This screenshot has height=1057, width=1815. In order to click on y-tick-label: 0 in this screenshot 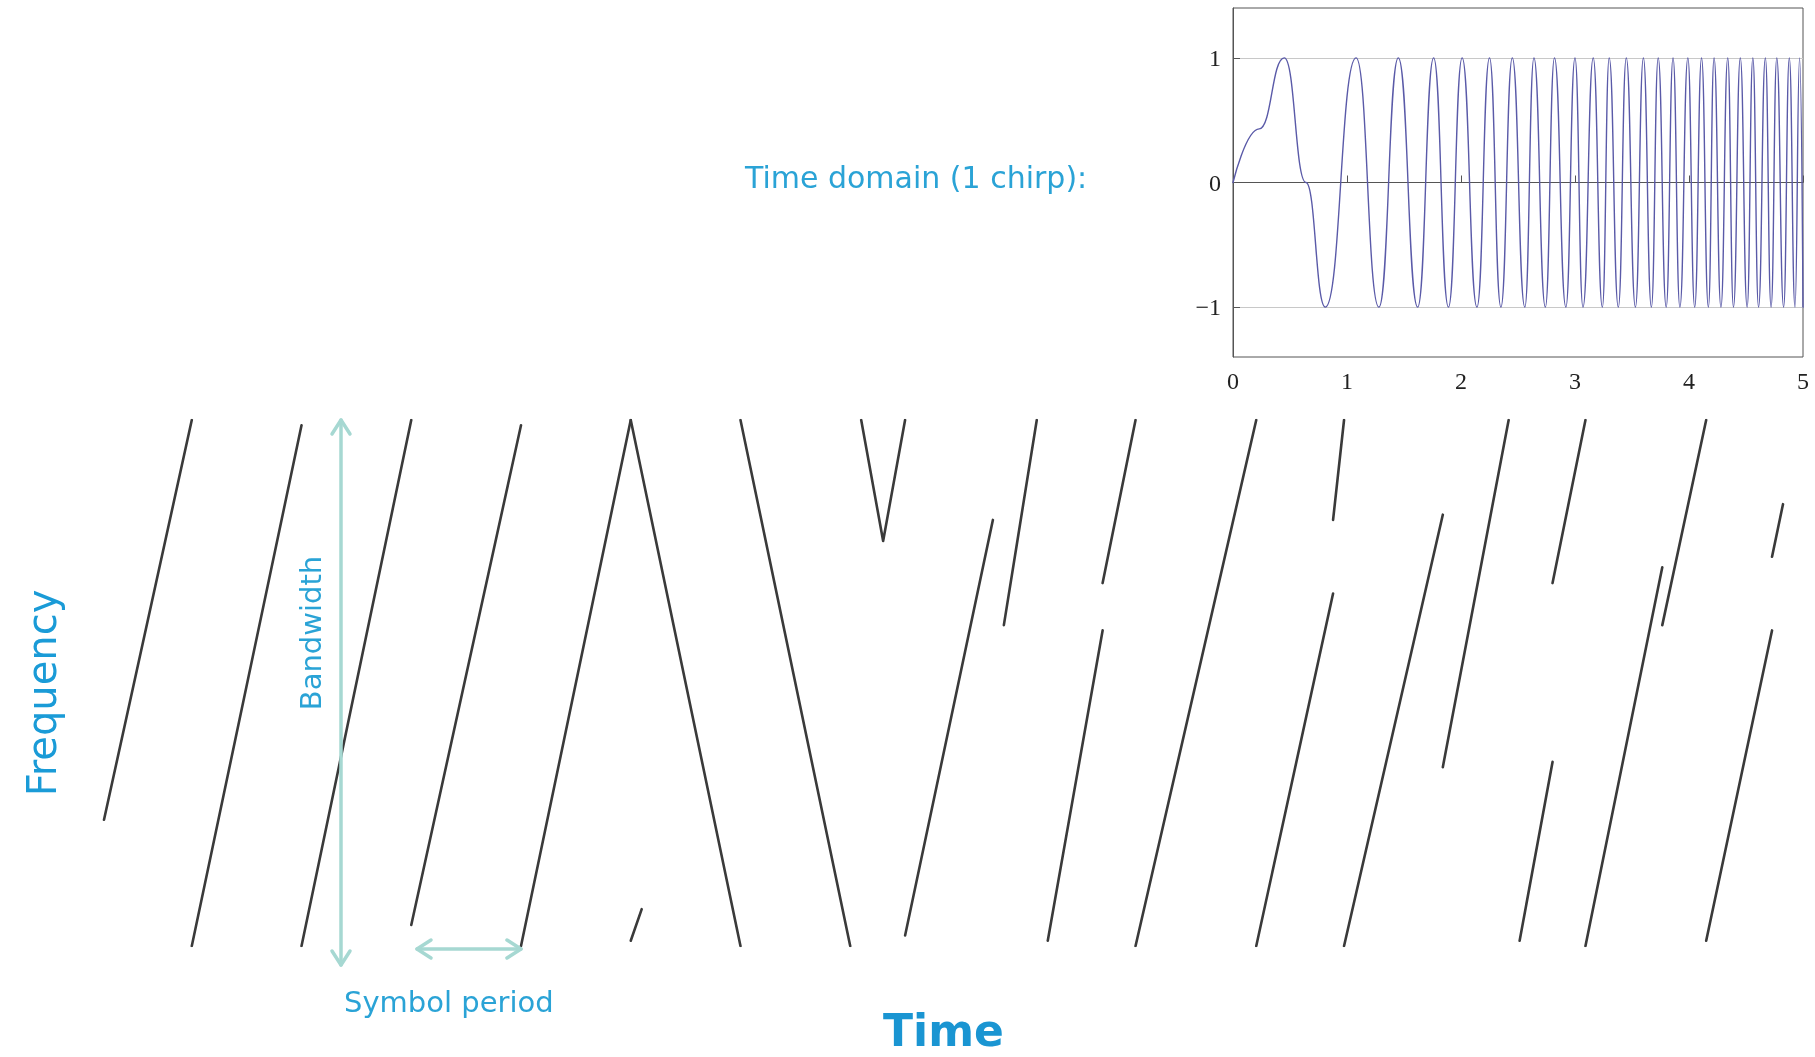, I will do `click(1215, 182)`.